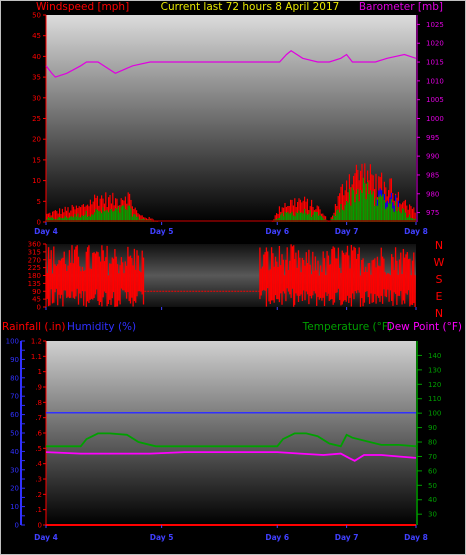  Describe the element at coordinates (432, 486) in the screenshot. I see `temperature-tick-label: 50` at that location.